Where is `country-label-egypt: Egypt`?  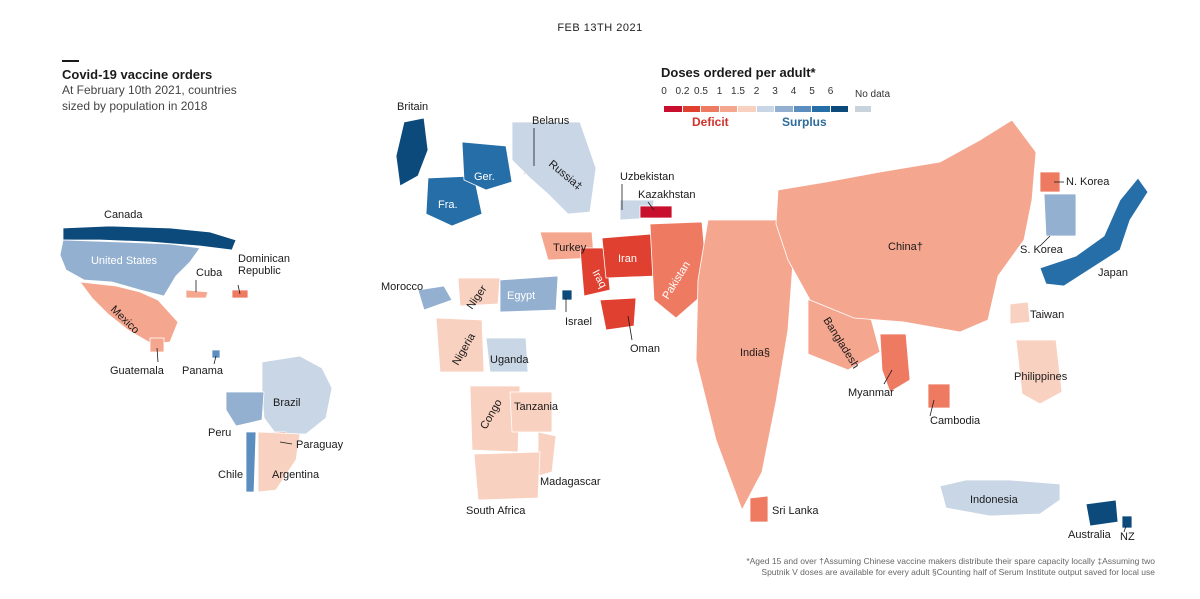
country-label-egypt: Egypt is located at coordinates (521, 296).